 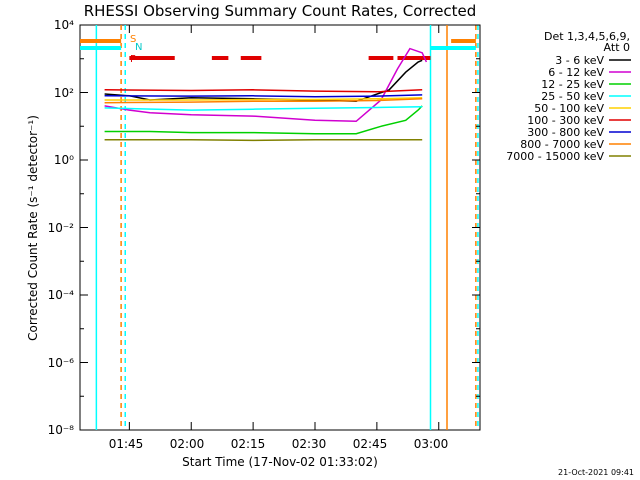 I want to click on y-tick-label: 10⁰, so click(x=64, y=160).